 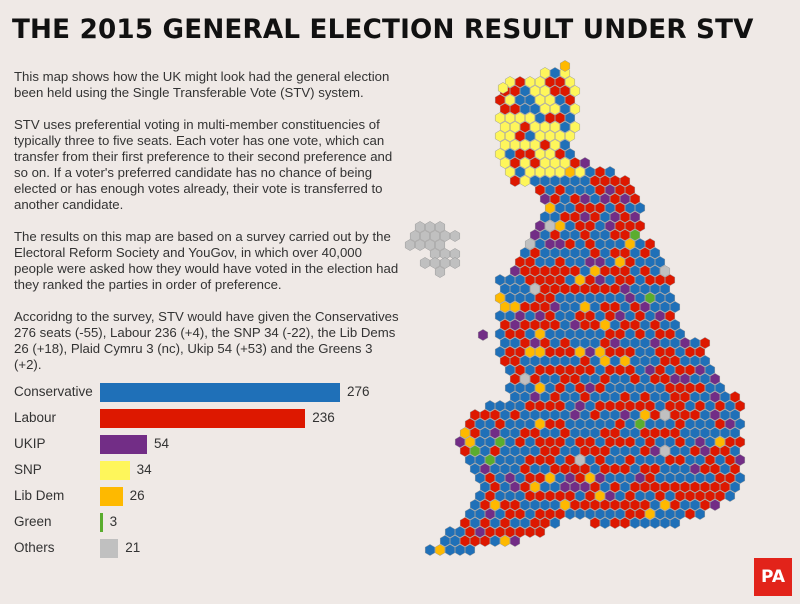 I want to click on bar, so click(x=109, y=548).